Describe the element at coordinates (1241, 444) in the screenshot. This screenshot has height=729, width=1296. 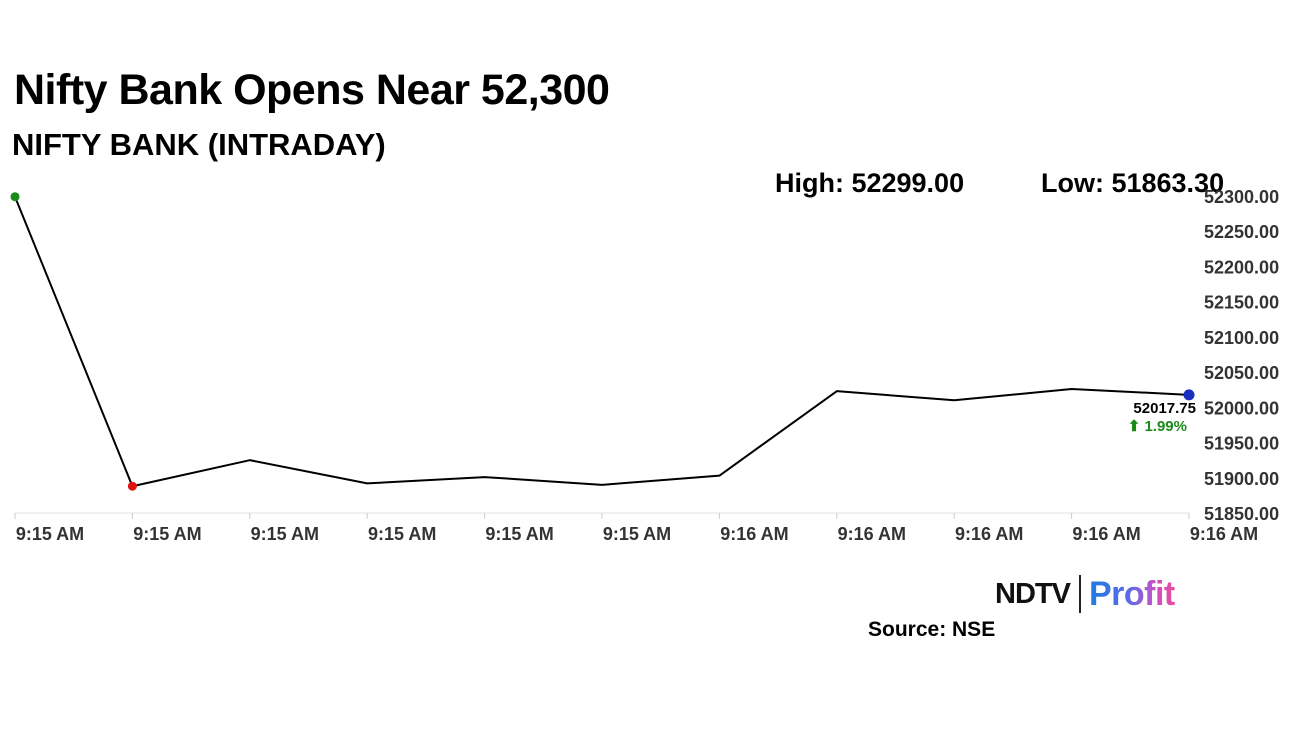
I see `y-tick-label: 51950.00` at that location.